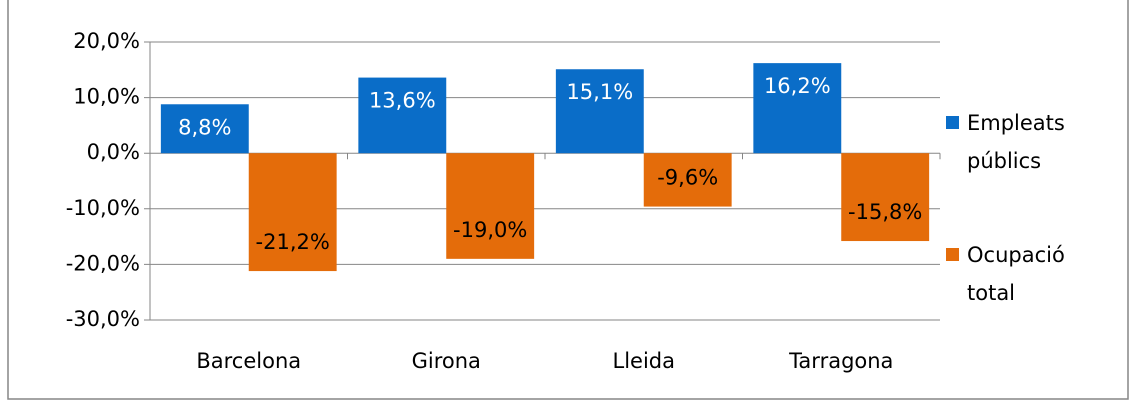  What do you see at coordinates (248, 361) in the screenshot?
I see `x-tick-label: Barcelona` at bounding box center [248, 361].